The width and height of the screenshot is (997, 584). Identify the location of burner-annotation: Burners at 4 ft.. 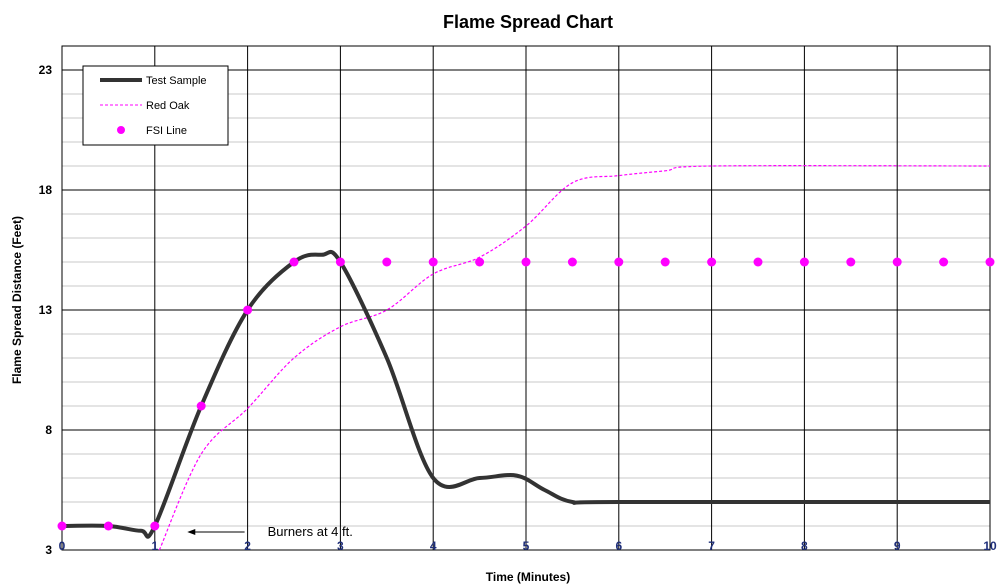
(270, 531).